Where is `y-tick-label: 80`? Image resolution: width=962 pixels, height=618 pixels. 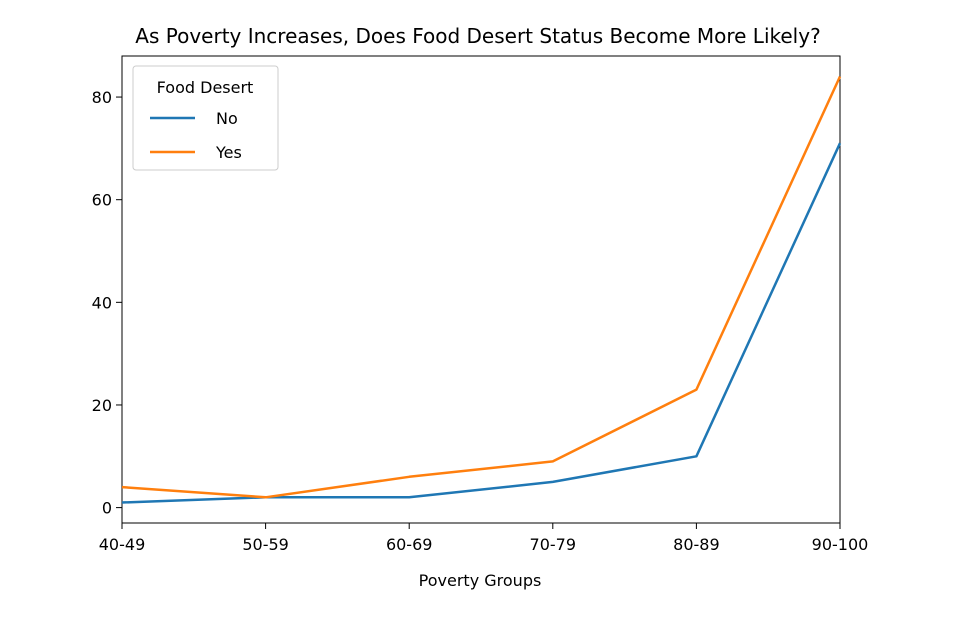 y-tick-label: 80 is located at coordinates (102, 97).